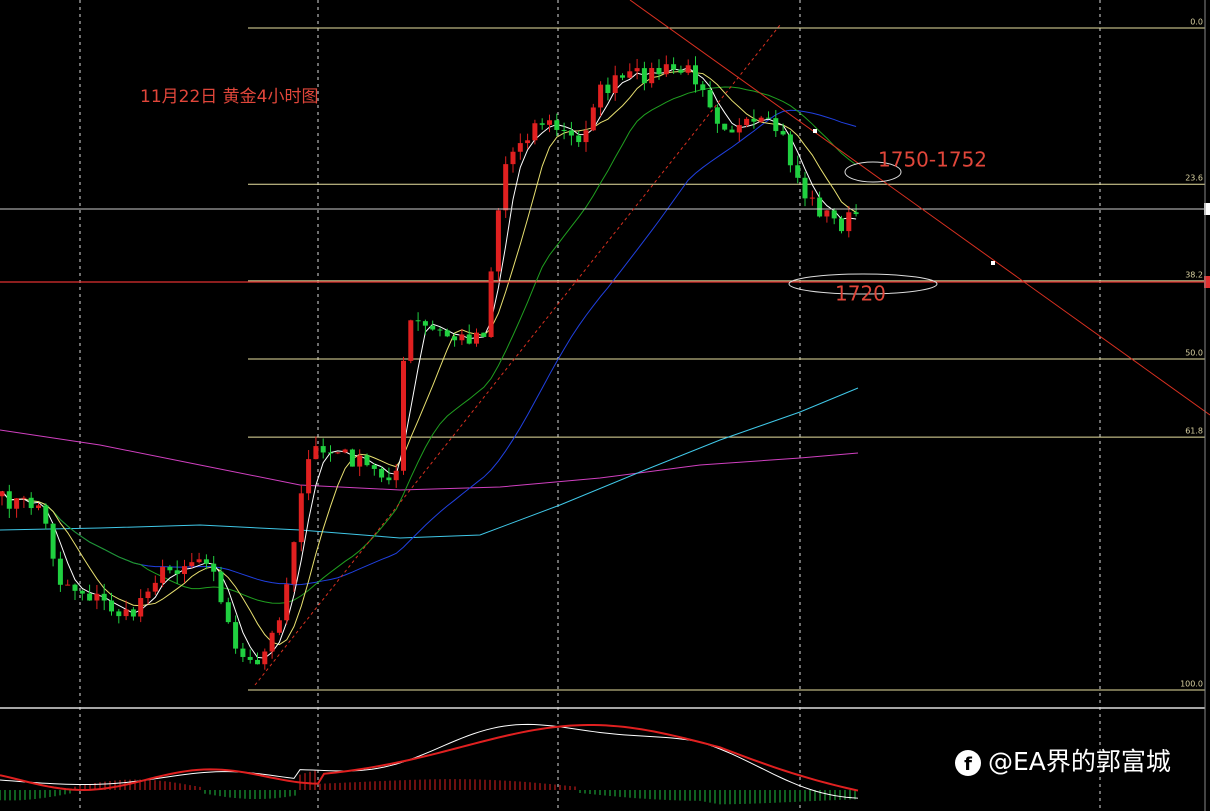 This screenshot has width=1210, height=811. I want to click on fib-label: 100.0, so click(1191, 684).